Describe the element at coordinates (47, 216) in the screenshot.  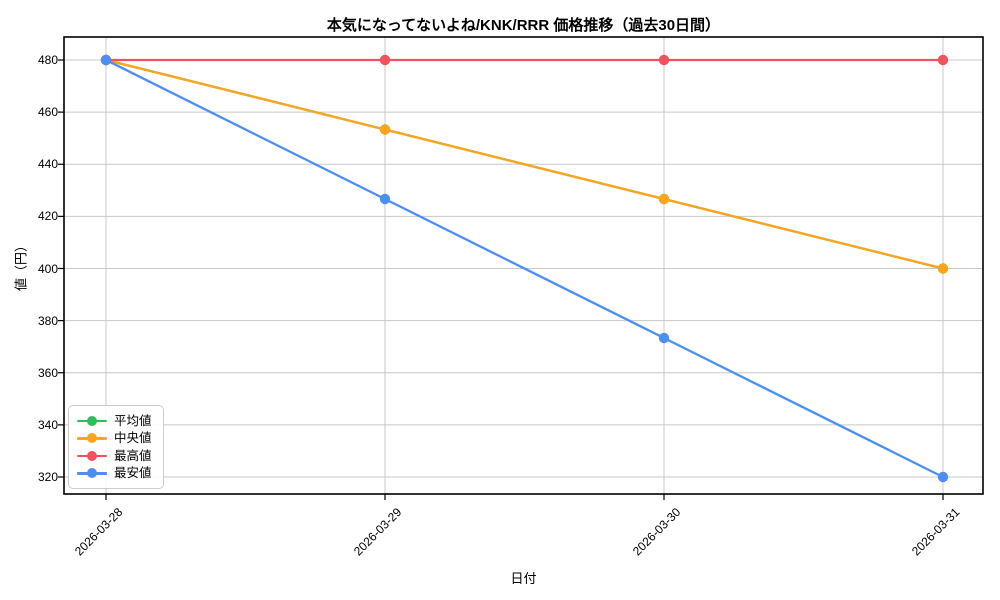
I see `y-tick-label: 420` at that location.